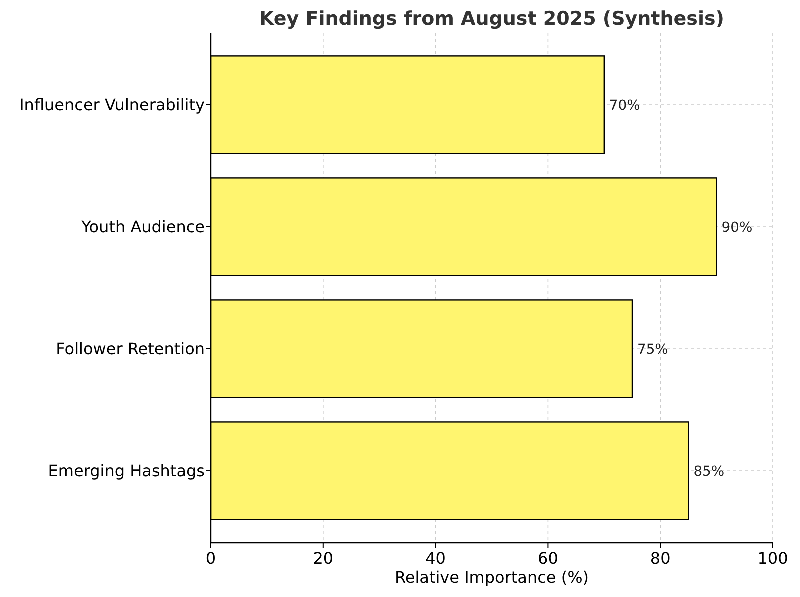 The image size is (800, 597). What do you see at coordinates (660, 558) in the screenshot?
I see `x-tick-label: 80` at bounding box center [660, 558].